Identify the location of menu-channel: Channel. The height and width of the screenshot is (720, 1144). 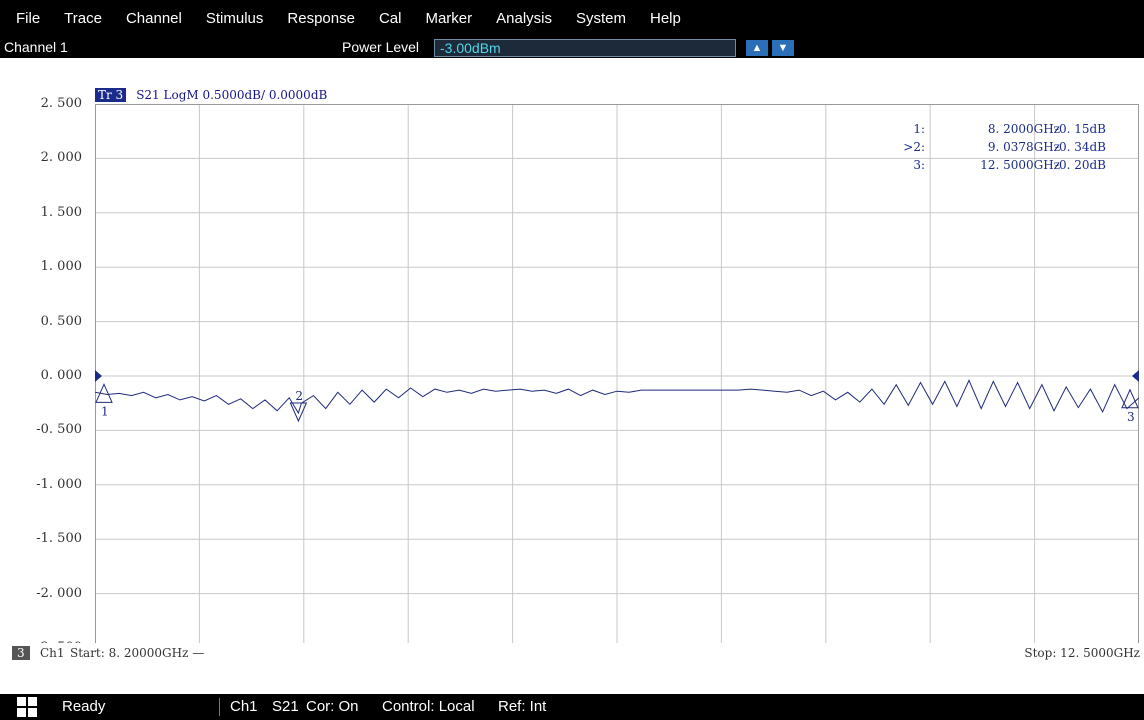
(153, 18).